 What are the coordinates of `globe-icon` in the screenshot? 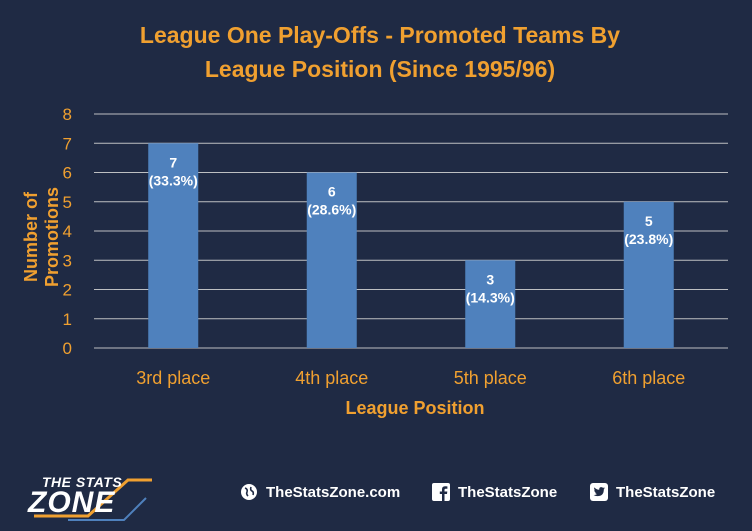 It's located at (249, 492).